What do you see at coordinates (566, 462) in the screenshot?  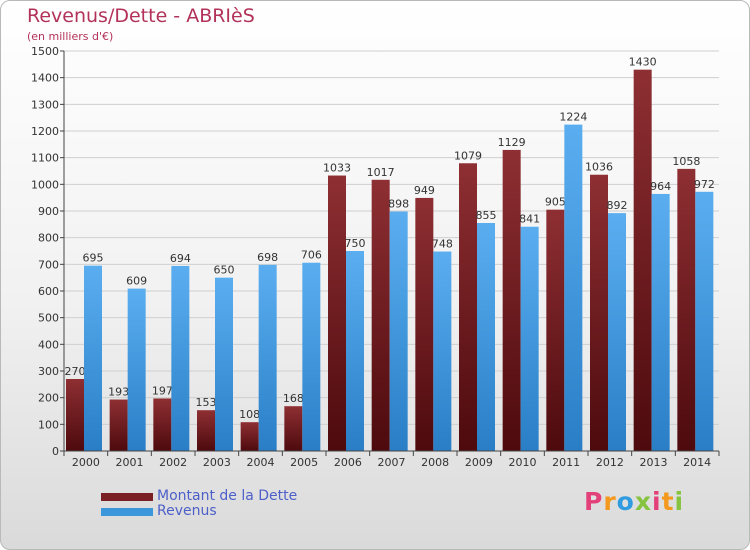 I see `x-tick-label: 2011` at bounding box center [566, 462].